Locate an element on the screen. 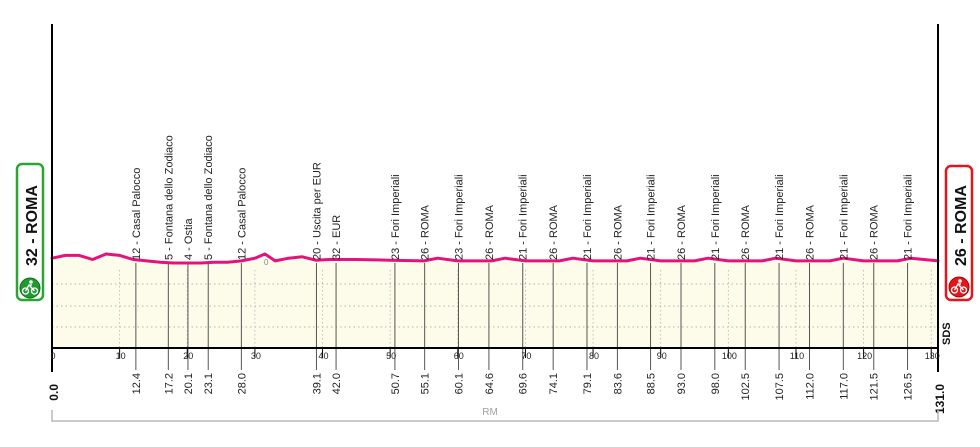  waypoint-km-label: 20.1 is located at coordinates (189, 383).